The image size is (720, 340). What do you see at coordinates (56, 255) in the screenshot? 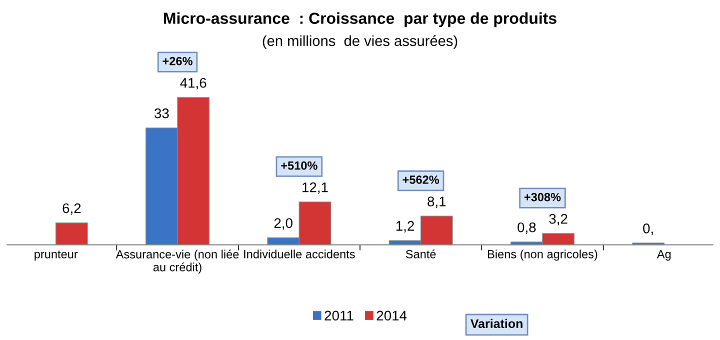
I see `x-tick-label: prunteur` at bounding box center [56, 255].